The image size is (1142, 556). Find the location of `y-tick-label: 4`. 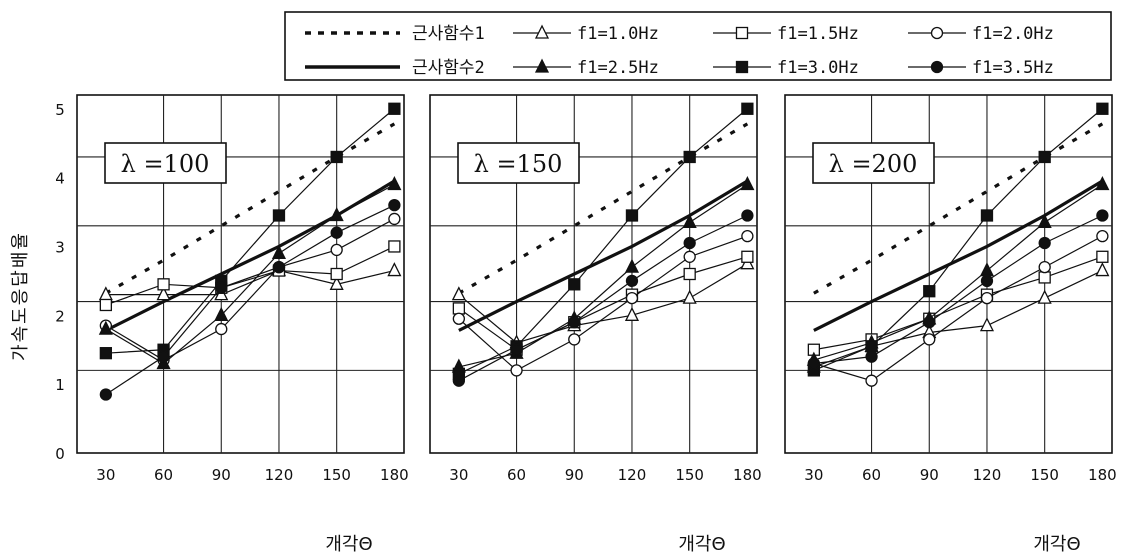

y-tick-label: 4 is located at coordinates (60, 179).